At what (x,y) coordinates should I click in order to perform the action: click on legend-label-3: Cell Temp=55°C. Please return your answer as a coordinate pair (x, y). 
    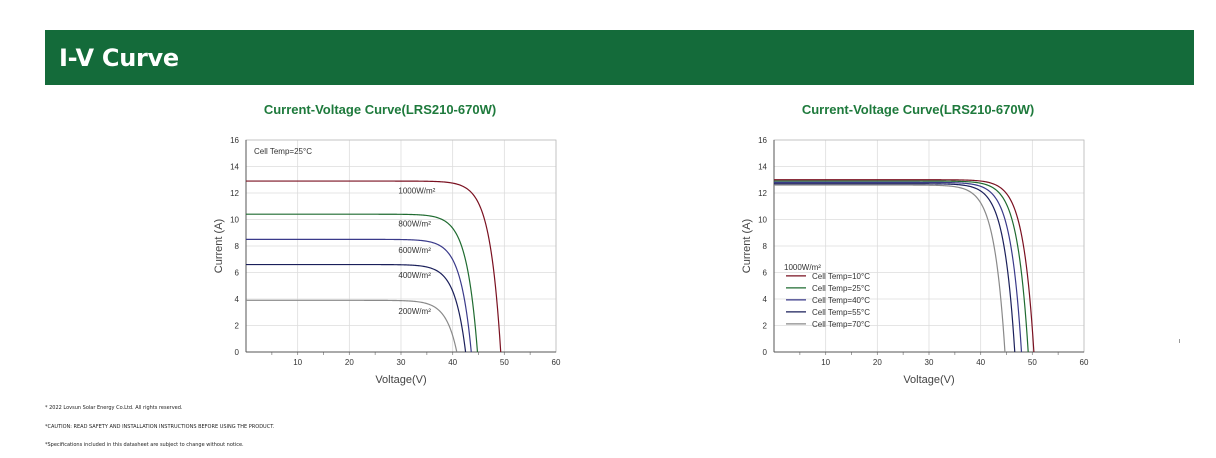
    Looking at the image, I should click on (841, 312).